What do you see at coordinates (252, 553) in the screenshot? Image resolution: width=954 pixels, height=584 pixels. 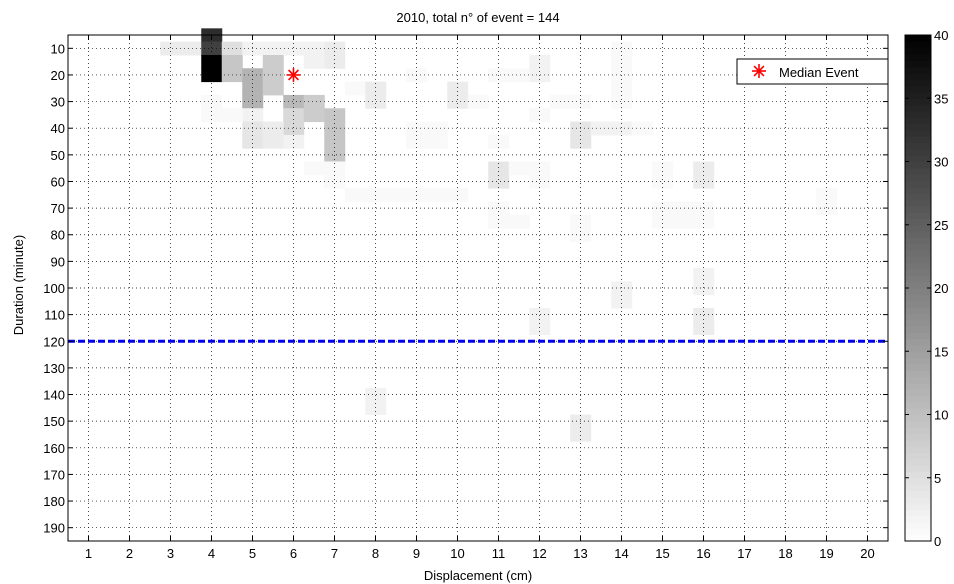 I see `x-tick-label: 5` at bounding box center [252, 553].